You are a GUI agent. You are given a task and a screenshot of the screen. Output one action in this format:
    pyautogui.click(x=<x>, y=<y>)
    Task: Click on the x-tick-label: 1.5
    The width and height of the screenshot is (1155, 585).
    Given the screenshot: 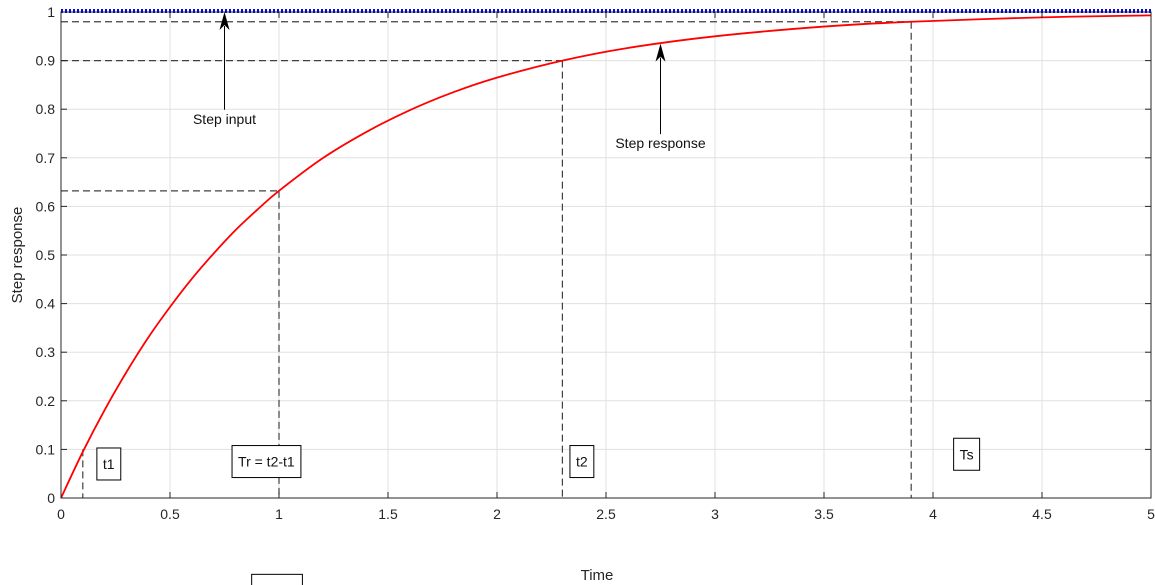 What is the action you would take?
    pyautogui.click(x=388, y=514)
    